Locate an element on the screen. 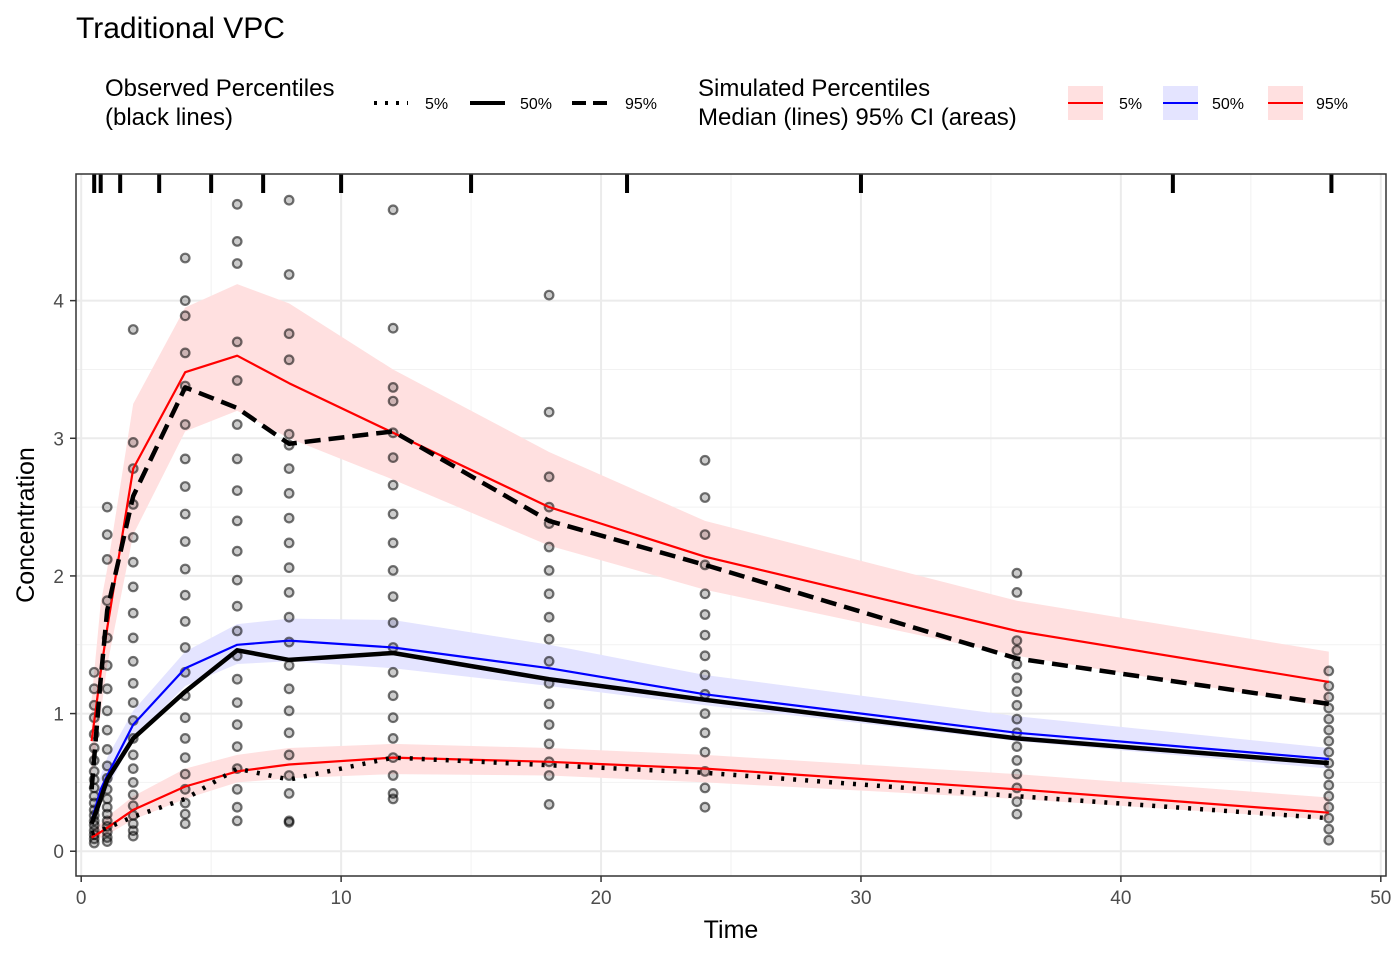 This screenshot has height=960, width=1400. chart-title: Traditional VPC is located at coordinates (180, 28).